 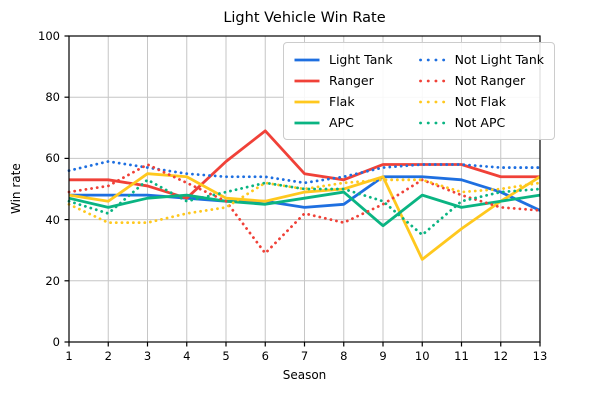 What do you see at coordinates (351, 80) in the screenshot?
I see `legend-label: Ranger` at bounding box center [351, 80].